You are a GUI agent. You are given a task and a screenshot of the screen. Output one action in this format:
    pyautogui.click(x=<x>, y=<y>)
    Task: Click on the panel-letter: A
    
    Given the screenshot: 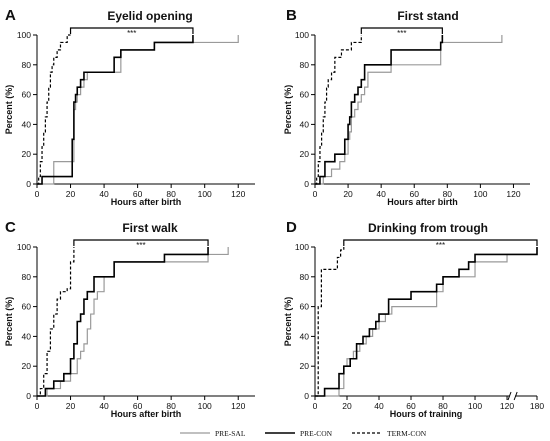 What is the action you would take?
    pyautogui.click(x=10, y=15)
    